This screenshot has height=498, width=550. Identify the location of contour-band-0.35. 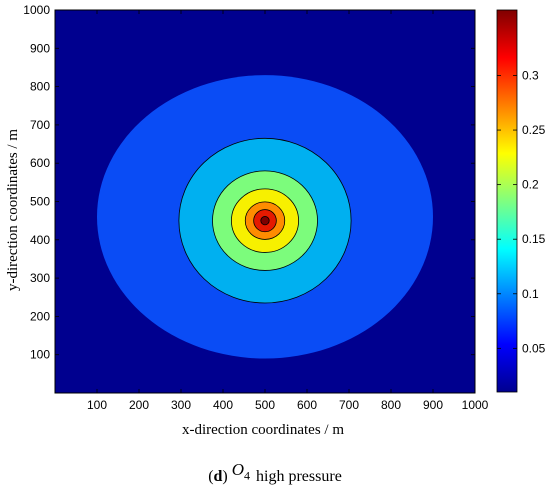
(265, 221).